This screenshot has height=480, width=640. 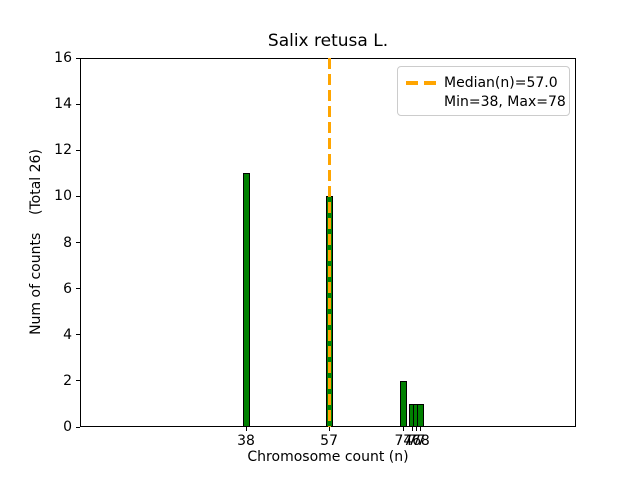 I want to click on chart-title: Salix retusa L., so click(x=328, y=41).